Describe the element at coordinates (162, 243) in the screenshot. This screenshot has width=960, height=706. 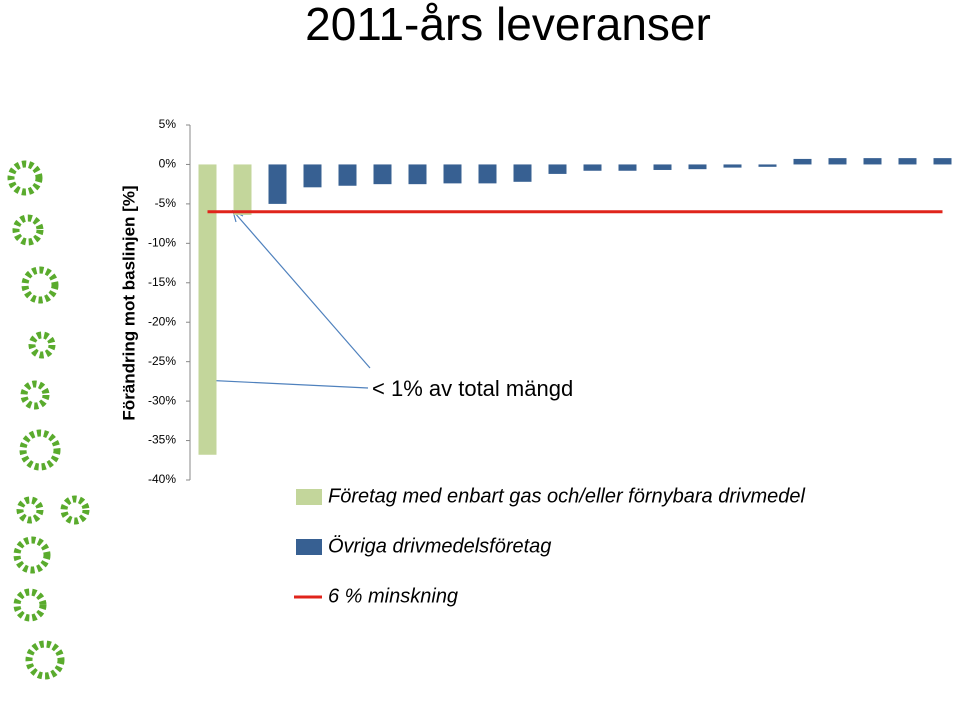
I see `y-tick-label: -10%` at that location.